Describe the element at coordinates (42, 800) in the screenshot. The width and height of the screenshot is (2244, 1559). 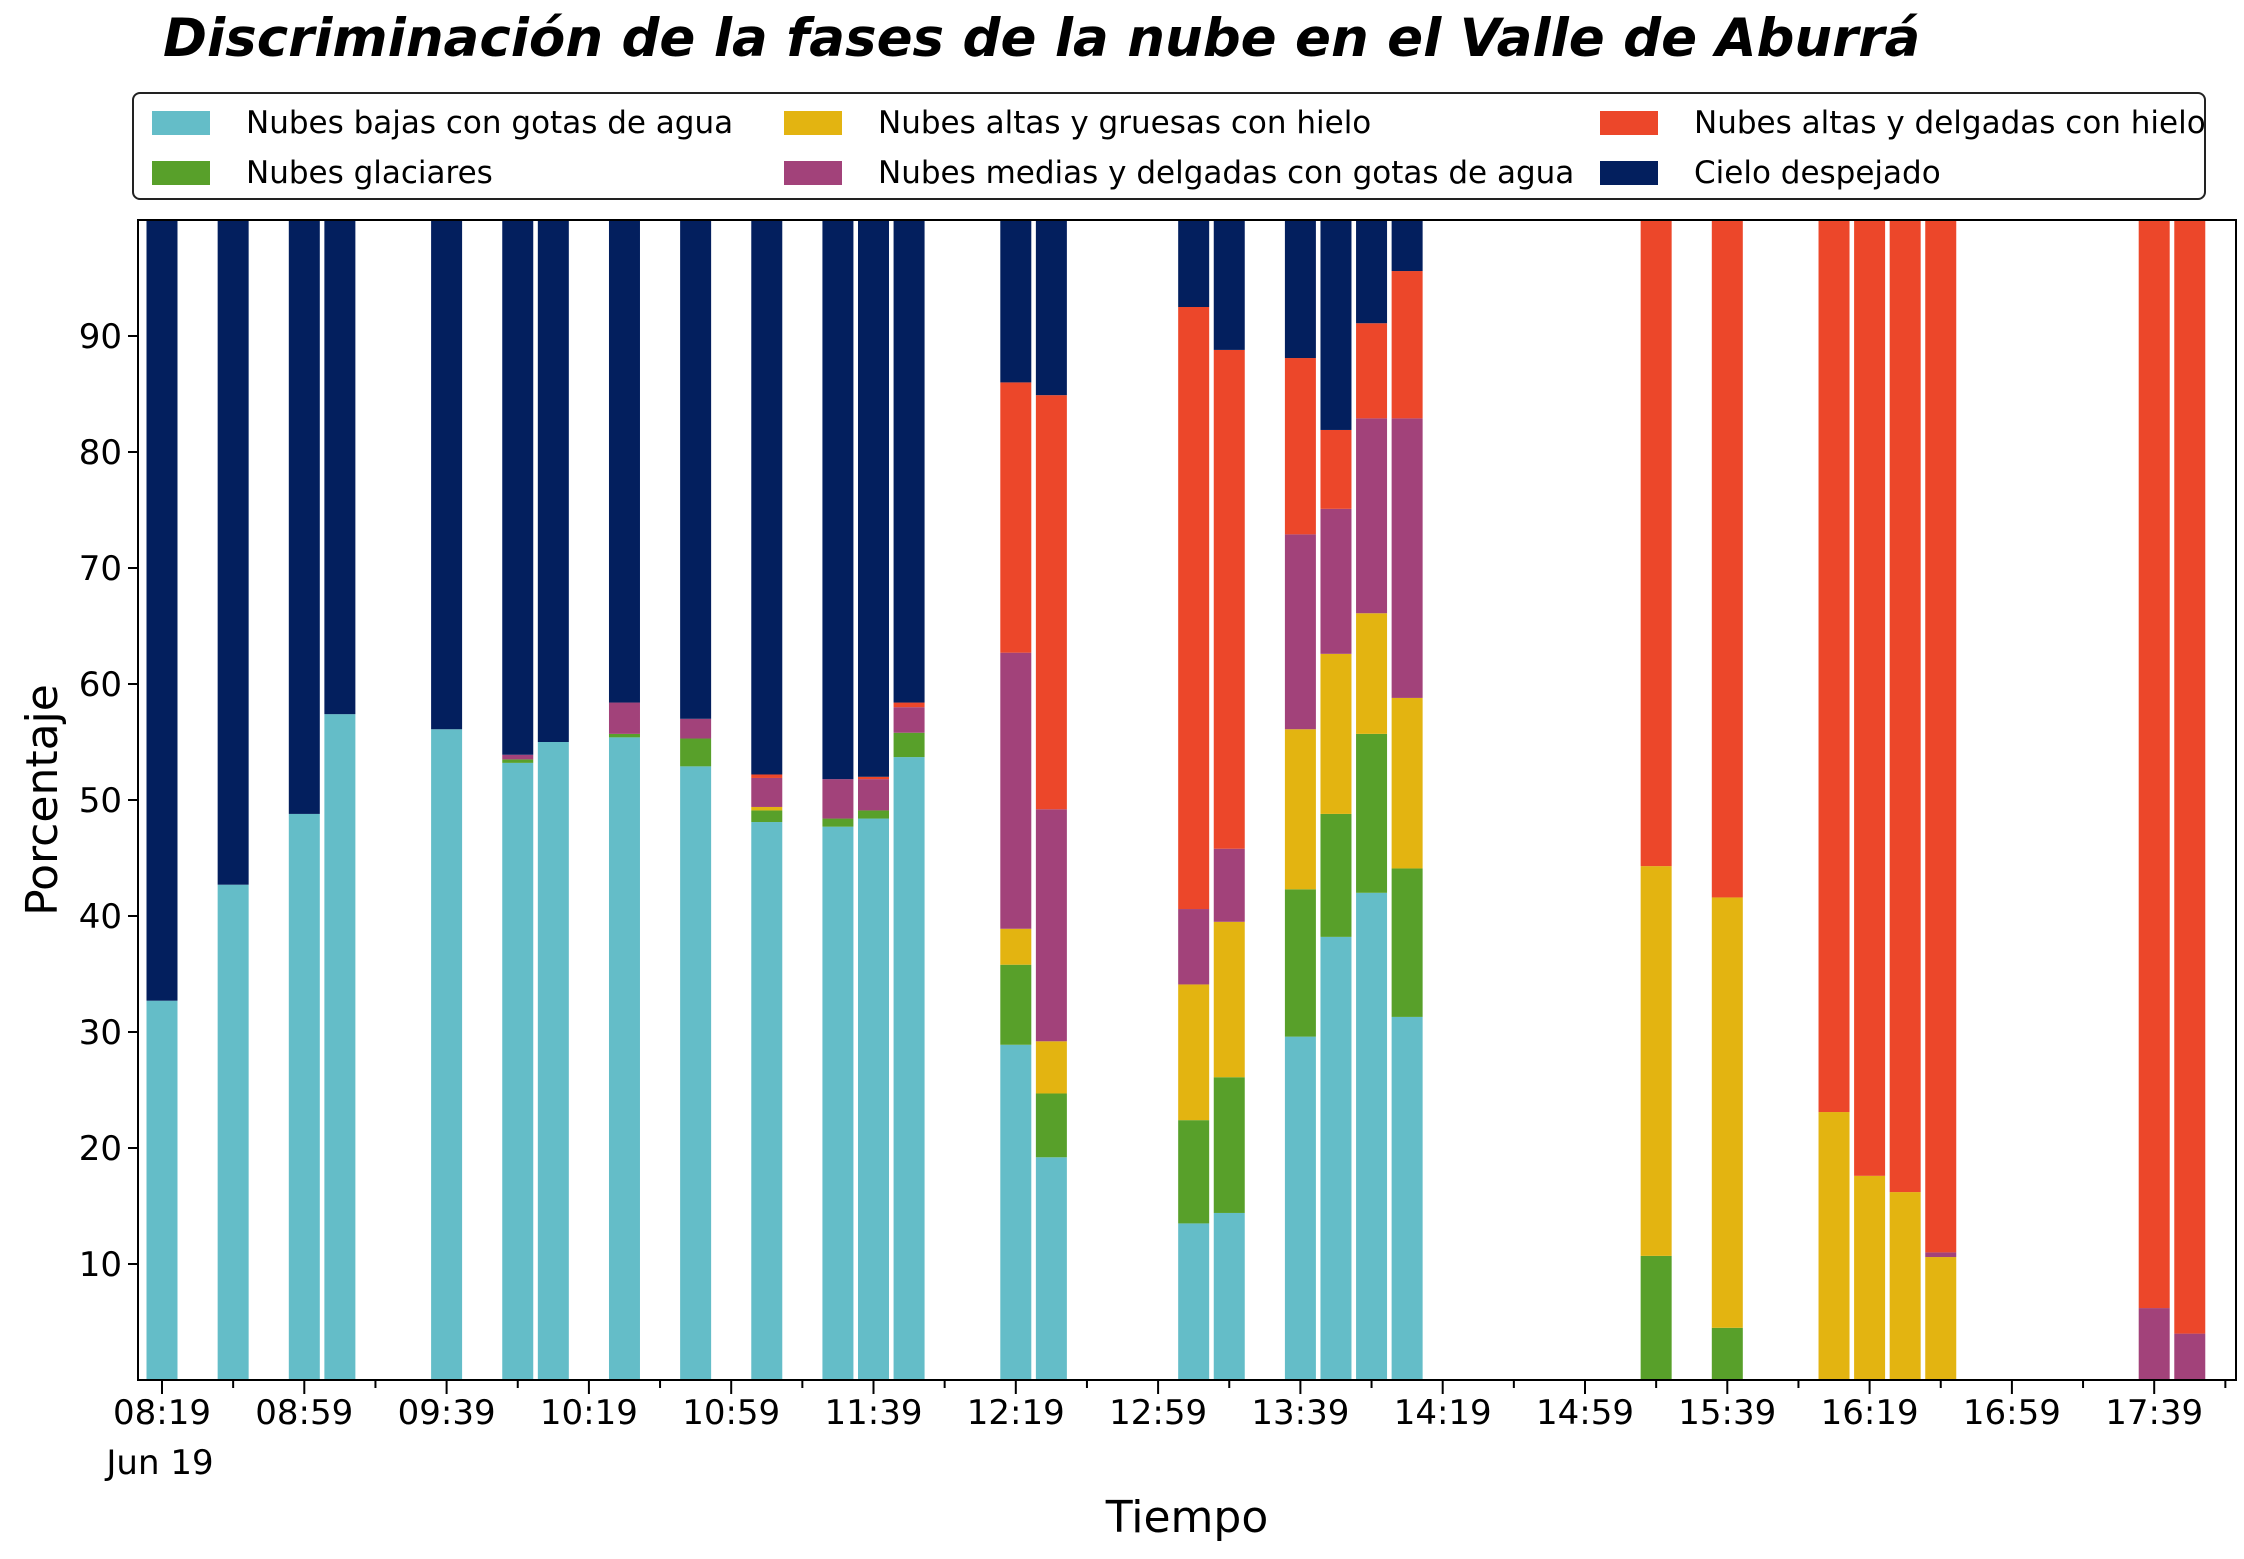
I see `y-axis-title: Porcentaje` at that location.